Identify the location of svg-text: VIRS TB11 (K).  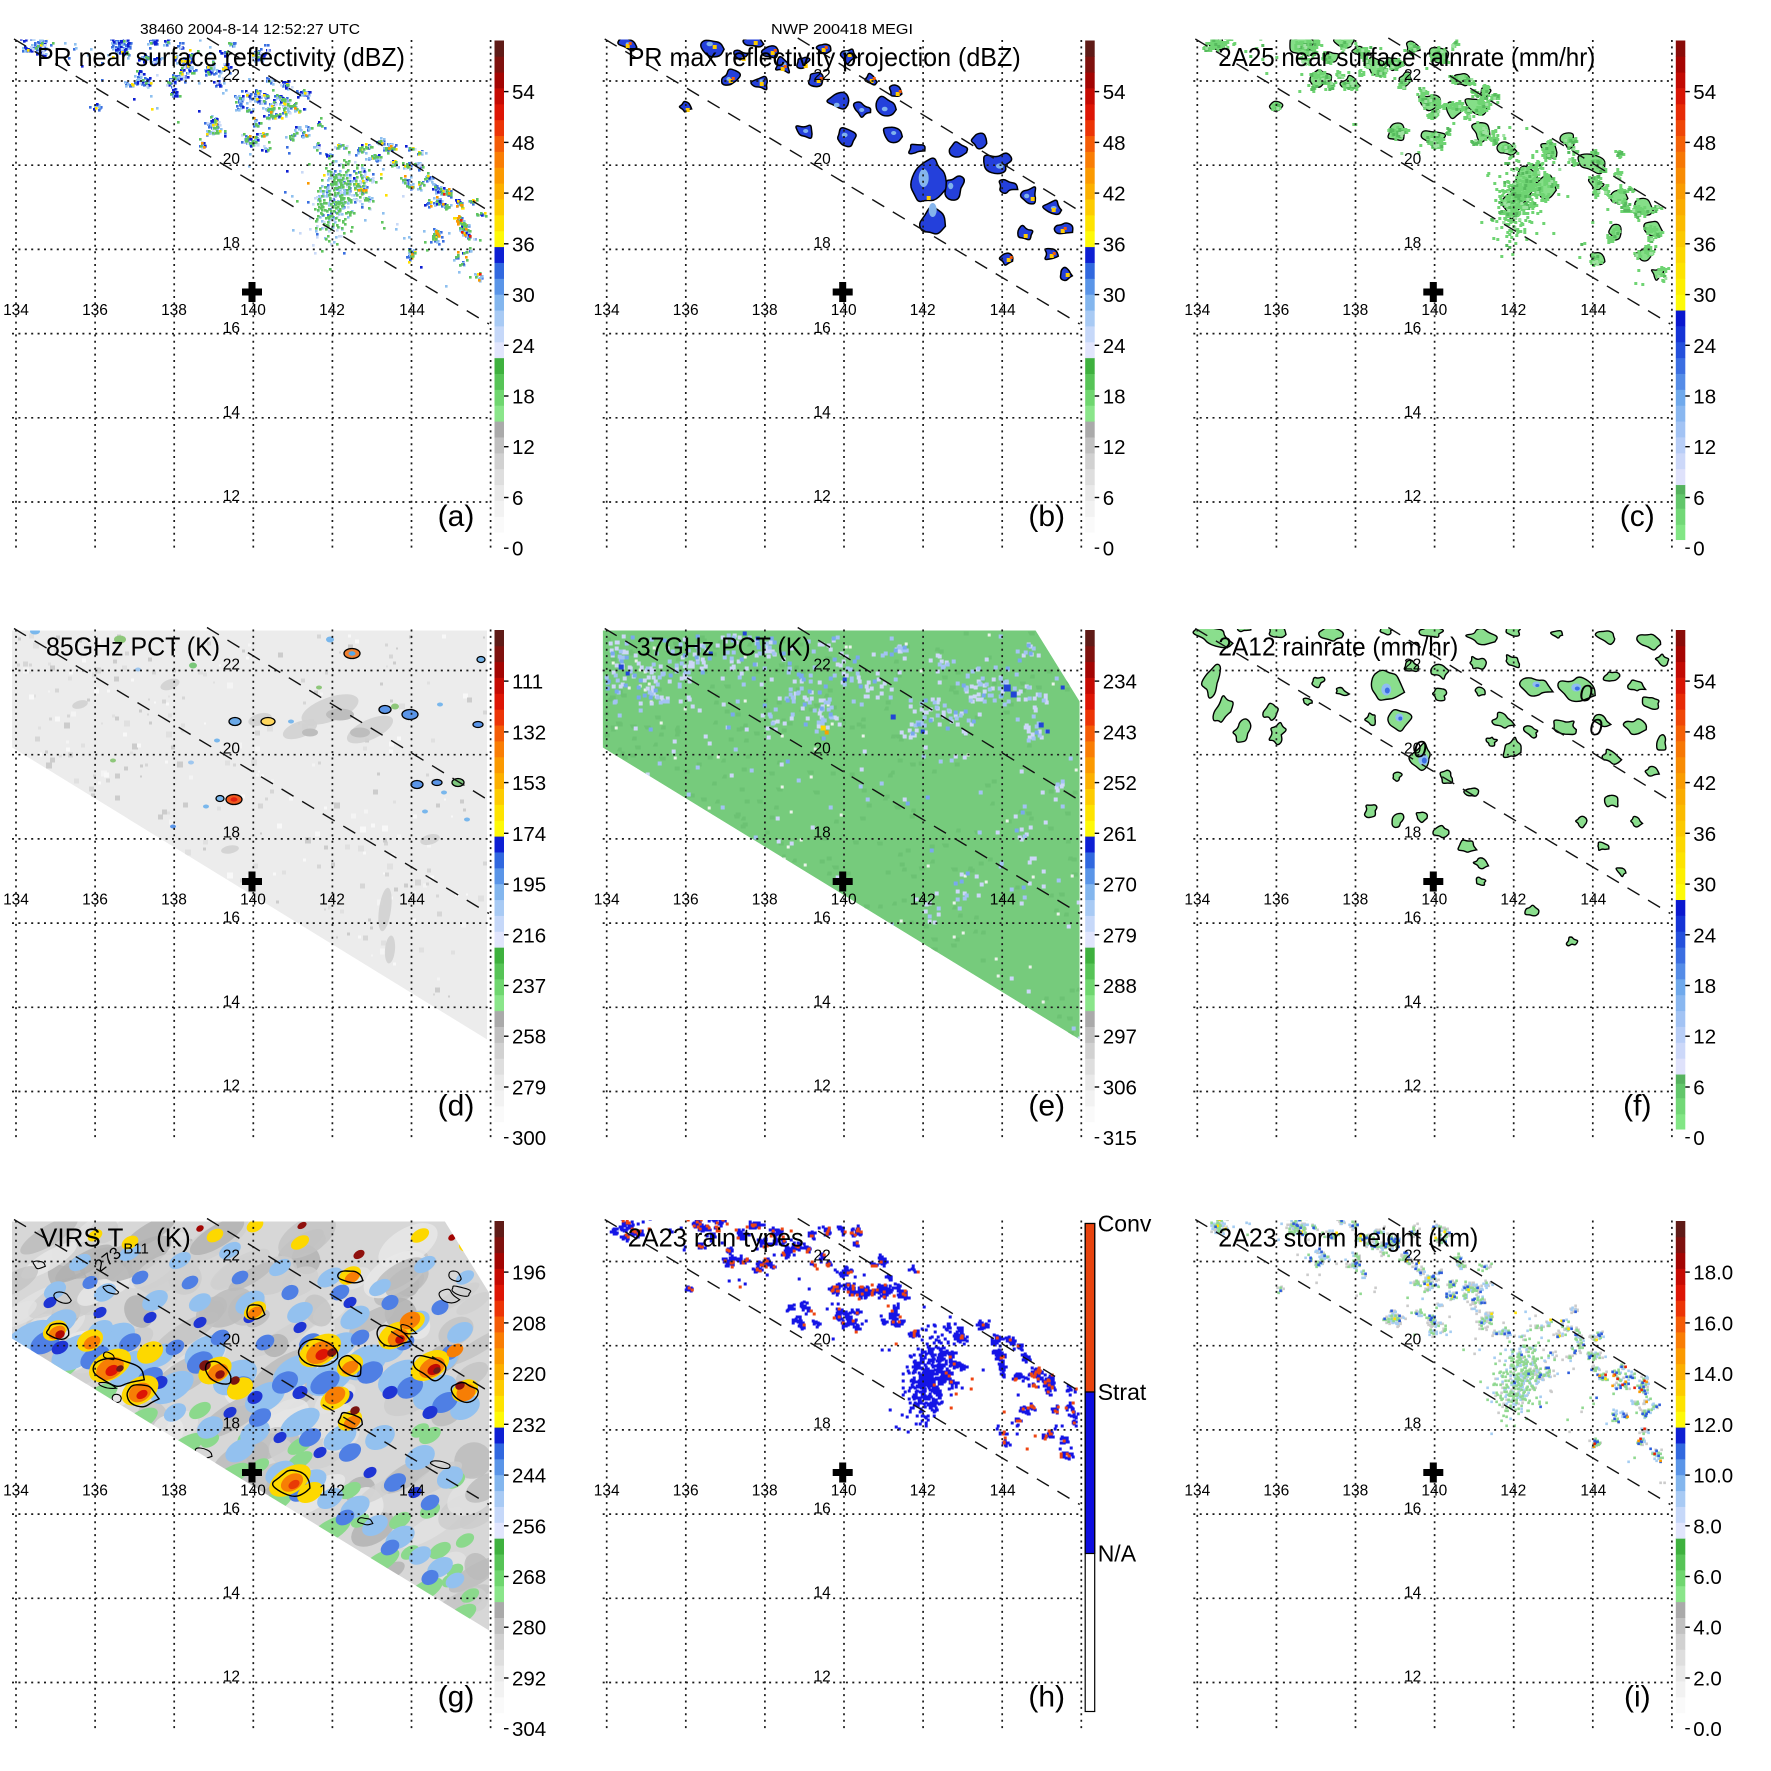
(115, 1240).